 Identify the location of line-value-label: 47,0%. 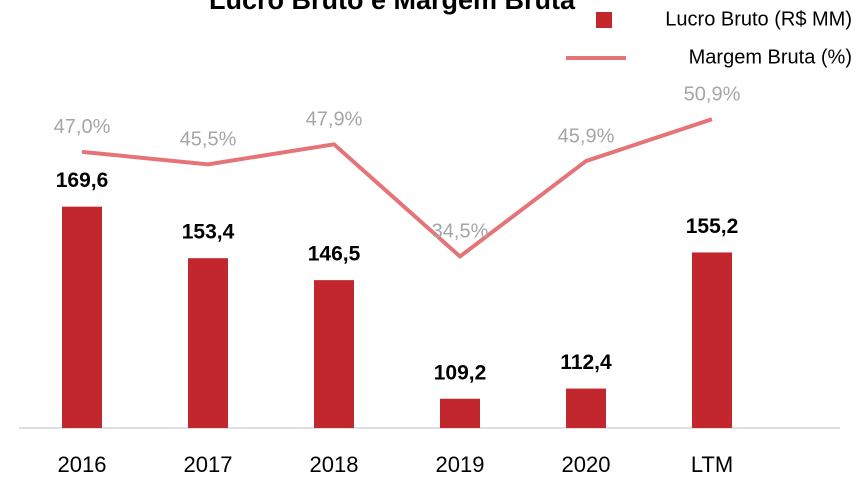
(82, 127).